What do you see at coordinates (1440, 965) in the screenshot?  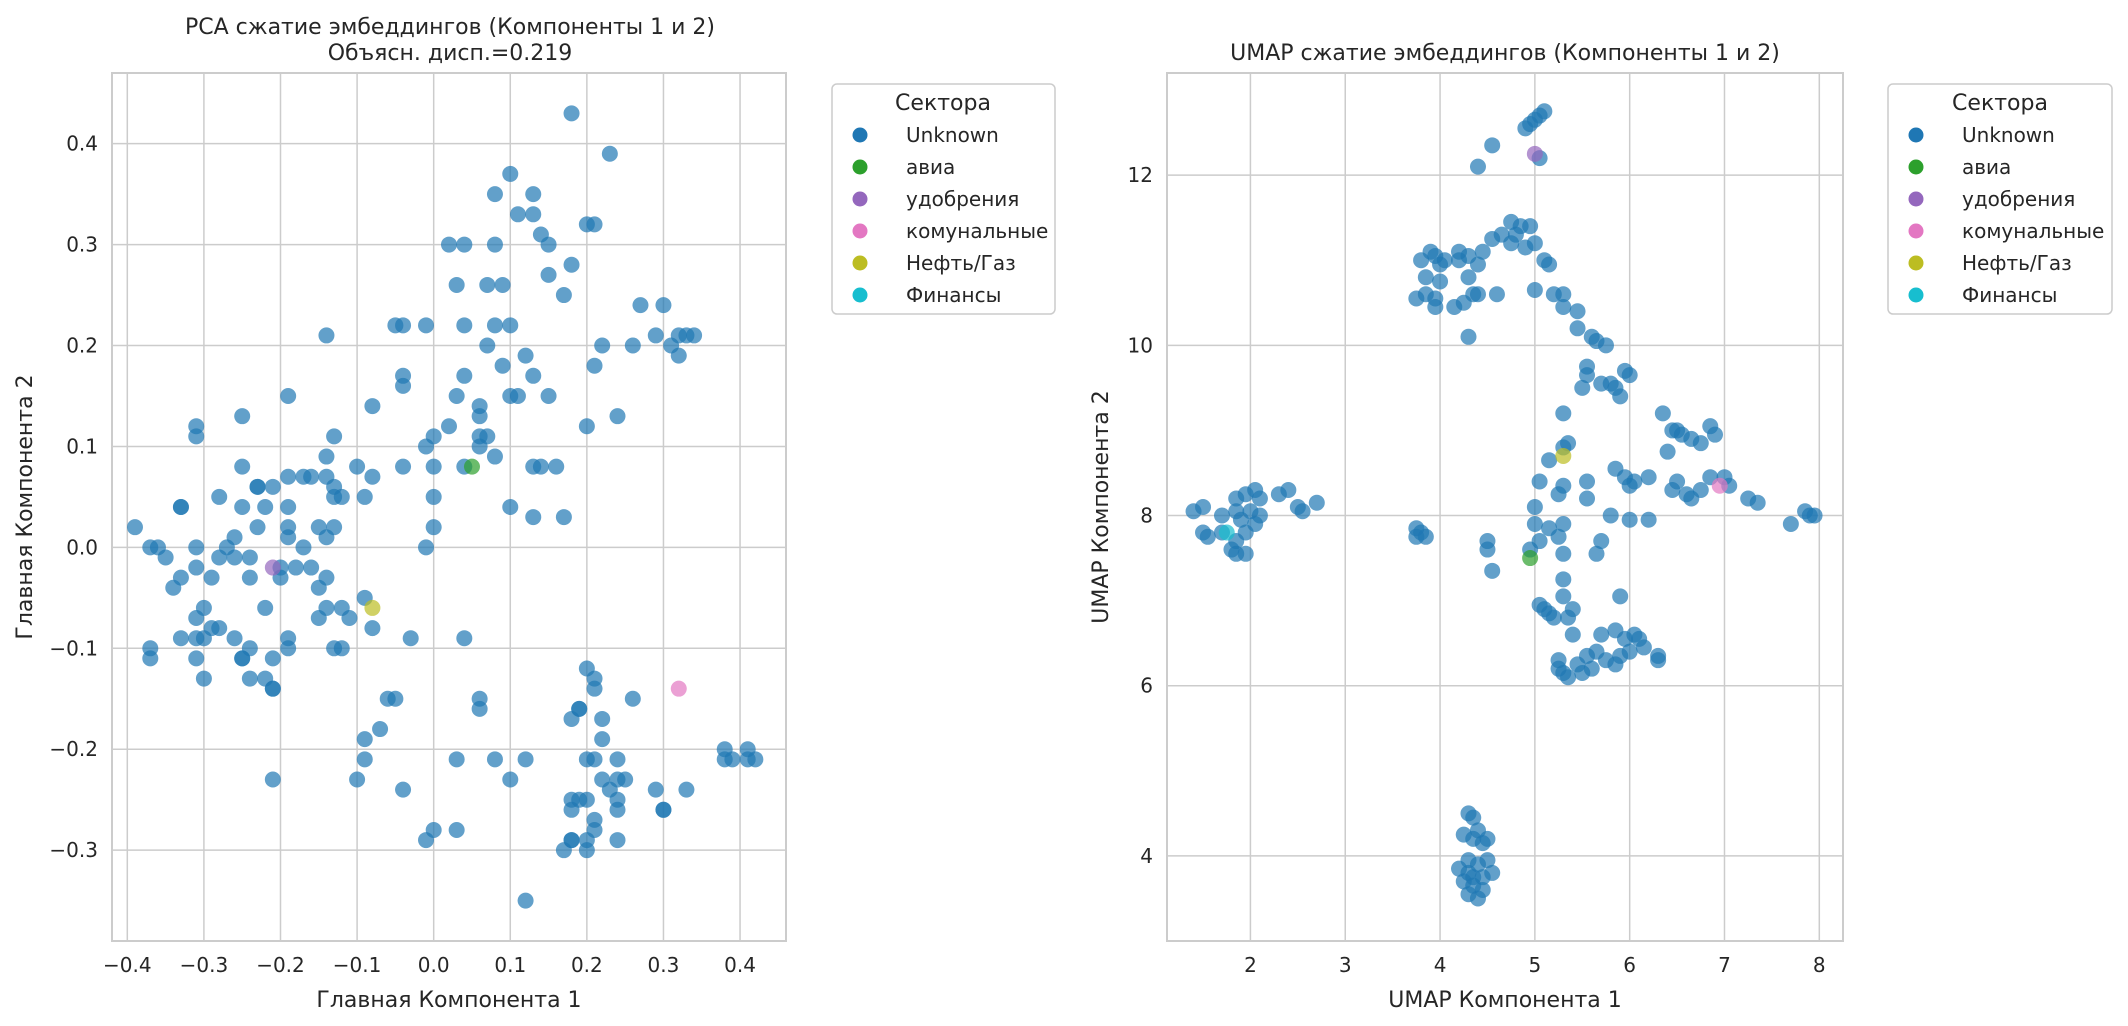 I see `umap-x-tick-label: 4` at bounding box center [1440, 965].